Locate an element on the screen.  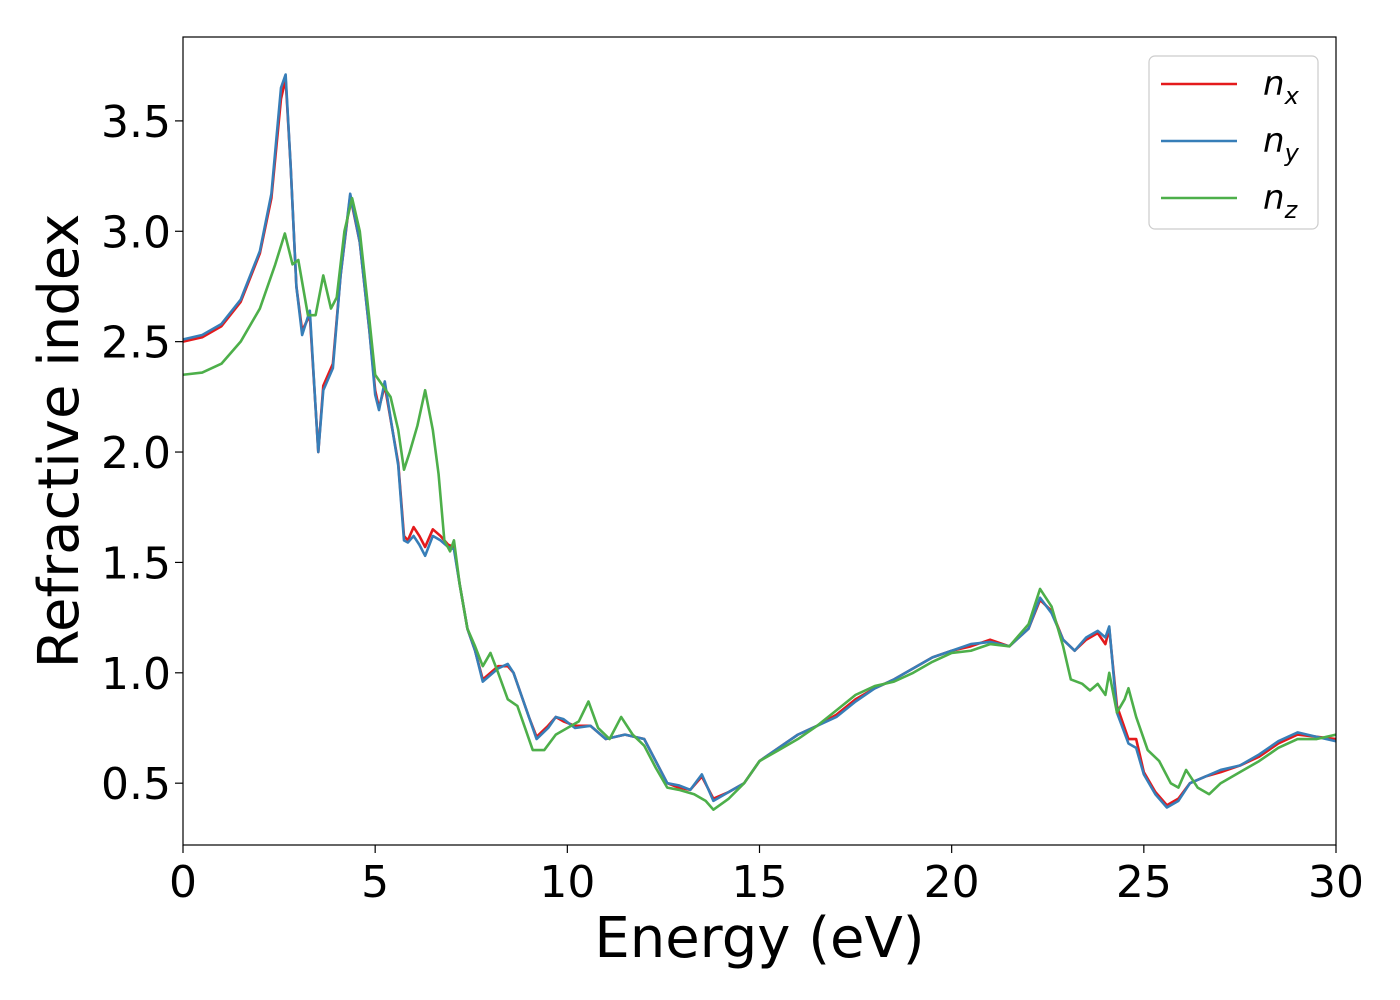
legend-label-subscript: y is located at coordinates (1292, 153).